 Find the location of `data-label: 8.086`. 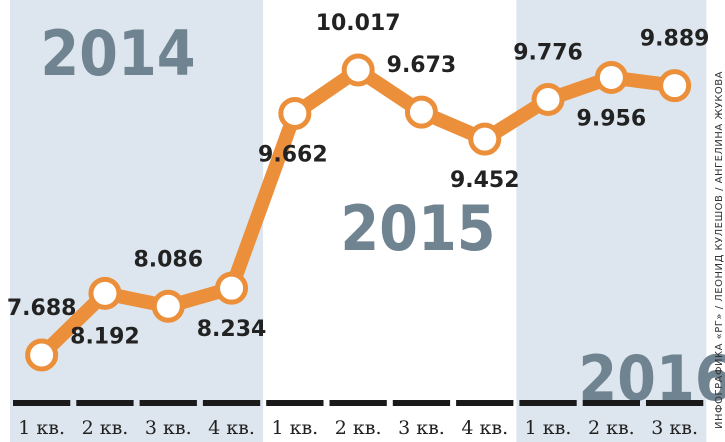

data-label: 8.086 is located at coordinates (168, 259).